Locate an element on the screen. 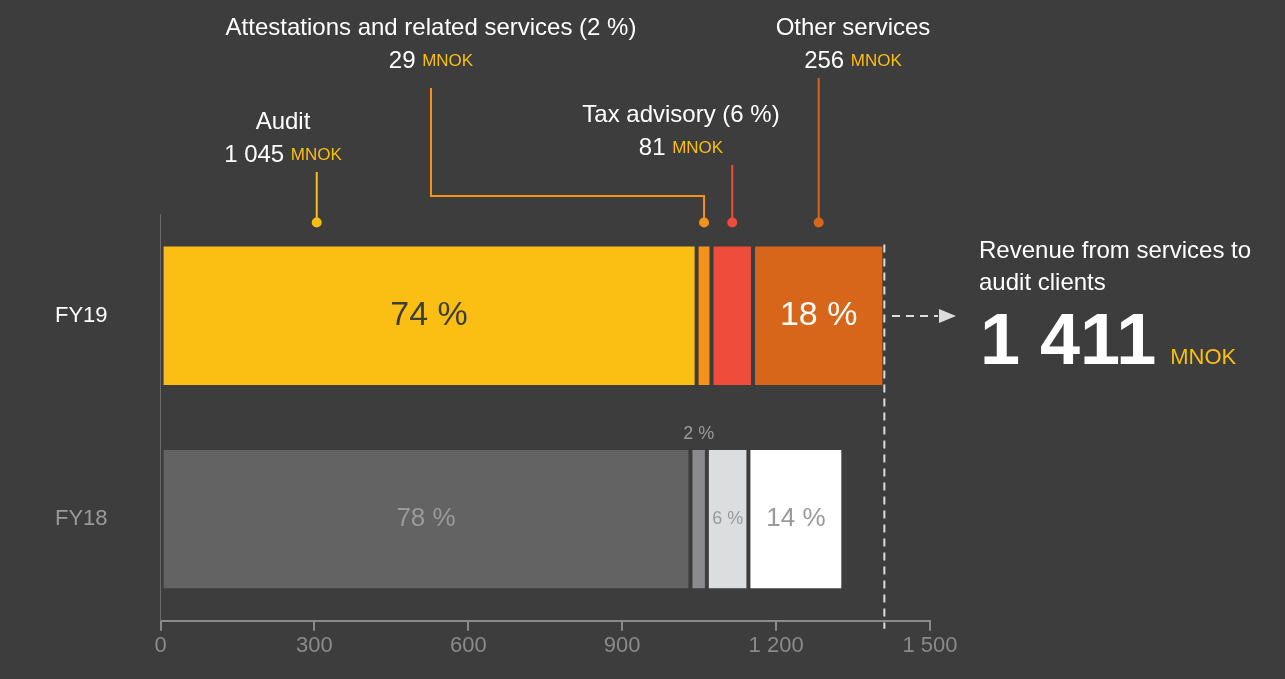  annotation: 18 % is located at coordinates (818, 313).